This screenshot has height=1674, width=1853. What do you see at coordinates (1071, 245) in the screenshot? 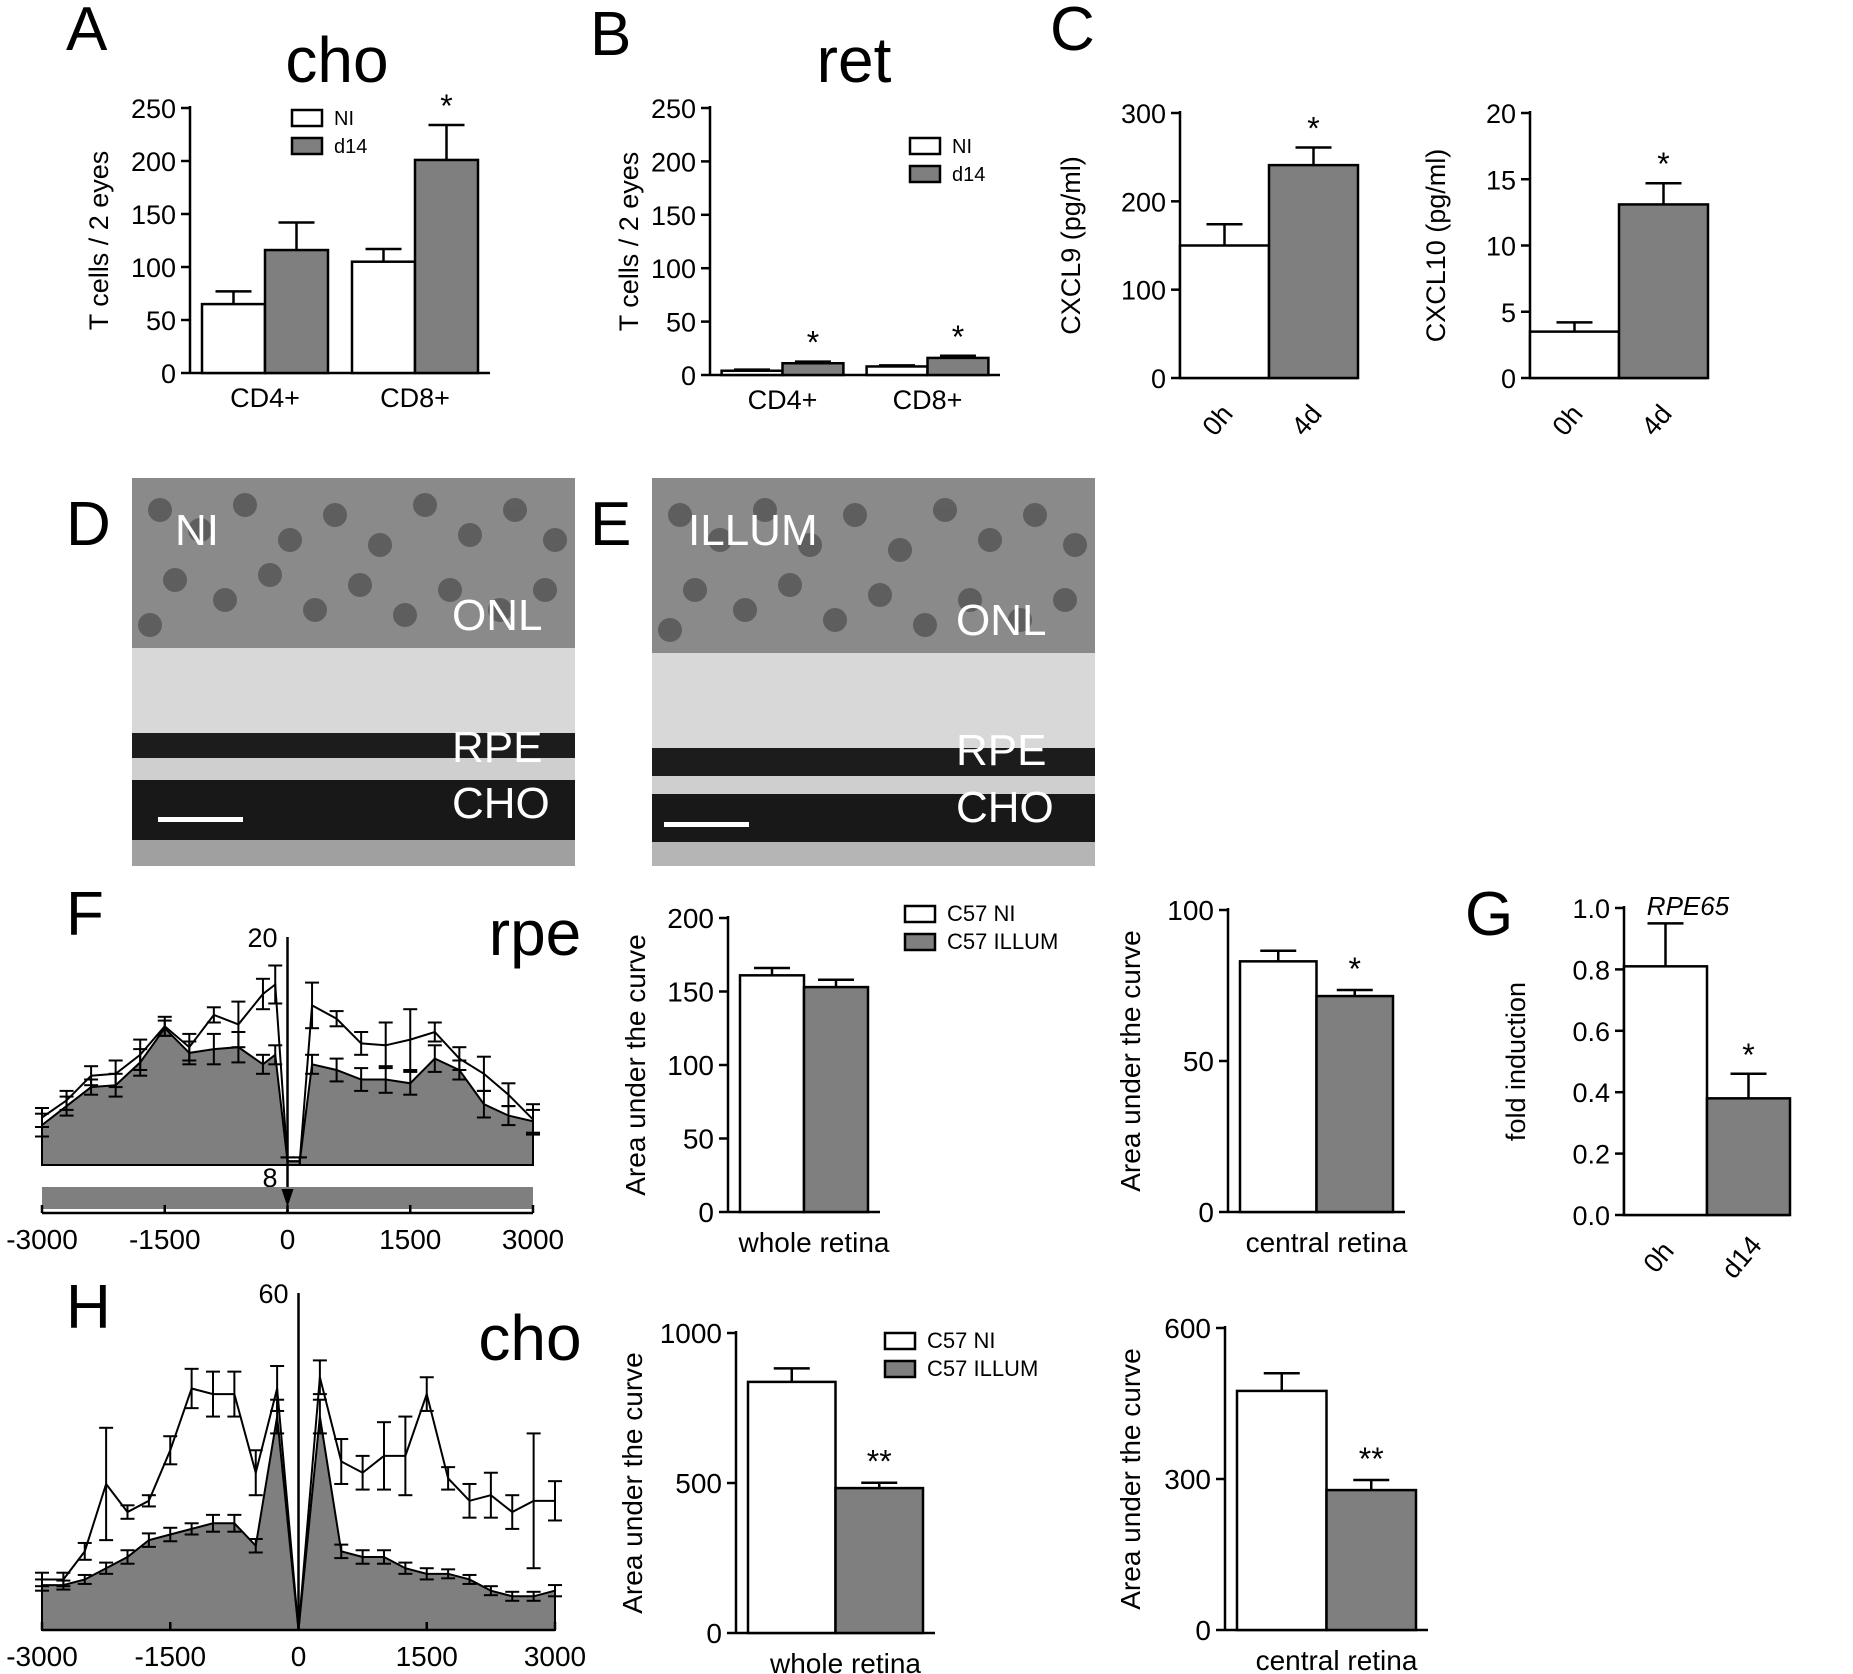
I see `y-axis-label: CXCL9 (pg/ml)` at bounding box center [1071, 245].